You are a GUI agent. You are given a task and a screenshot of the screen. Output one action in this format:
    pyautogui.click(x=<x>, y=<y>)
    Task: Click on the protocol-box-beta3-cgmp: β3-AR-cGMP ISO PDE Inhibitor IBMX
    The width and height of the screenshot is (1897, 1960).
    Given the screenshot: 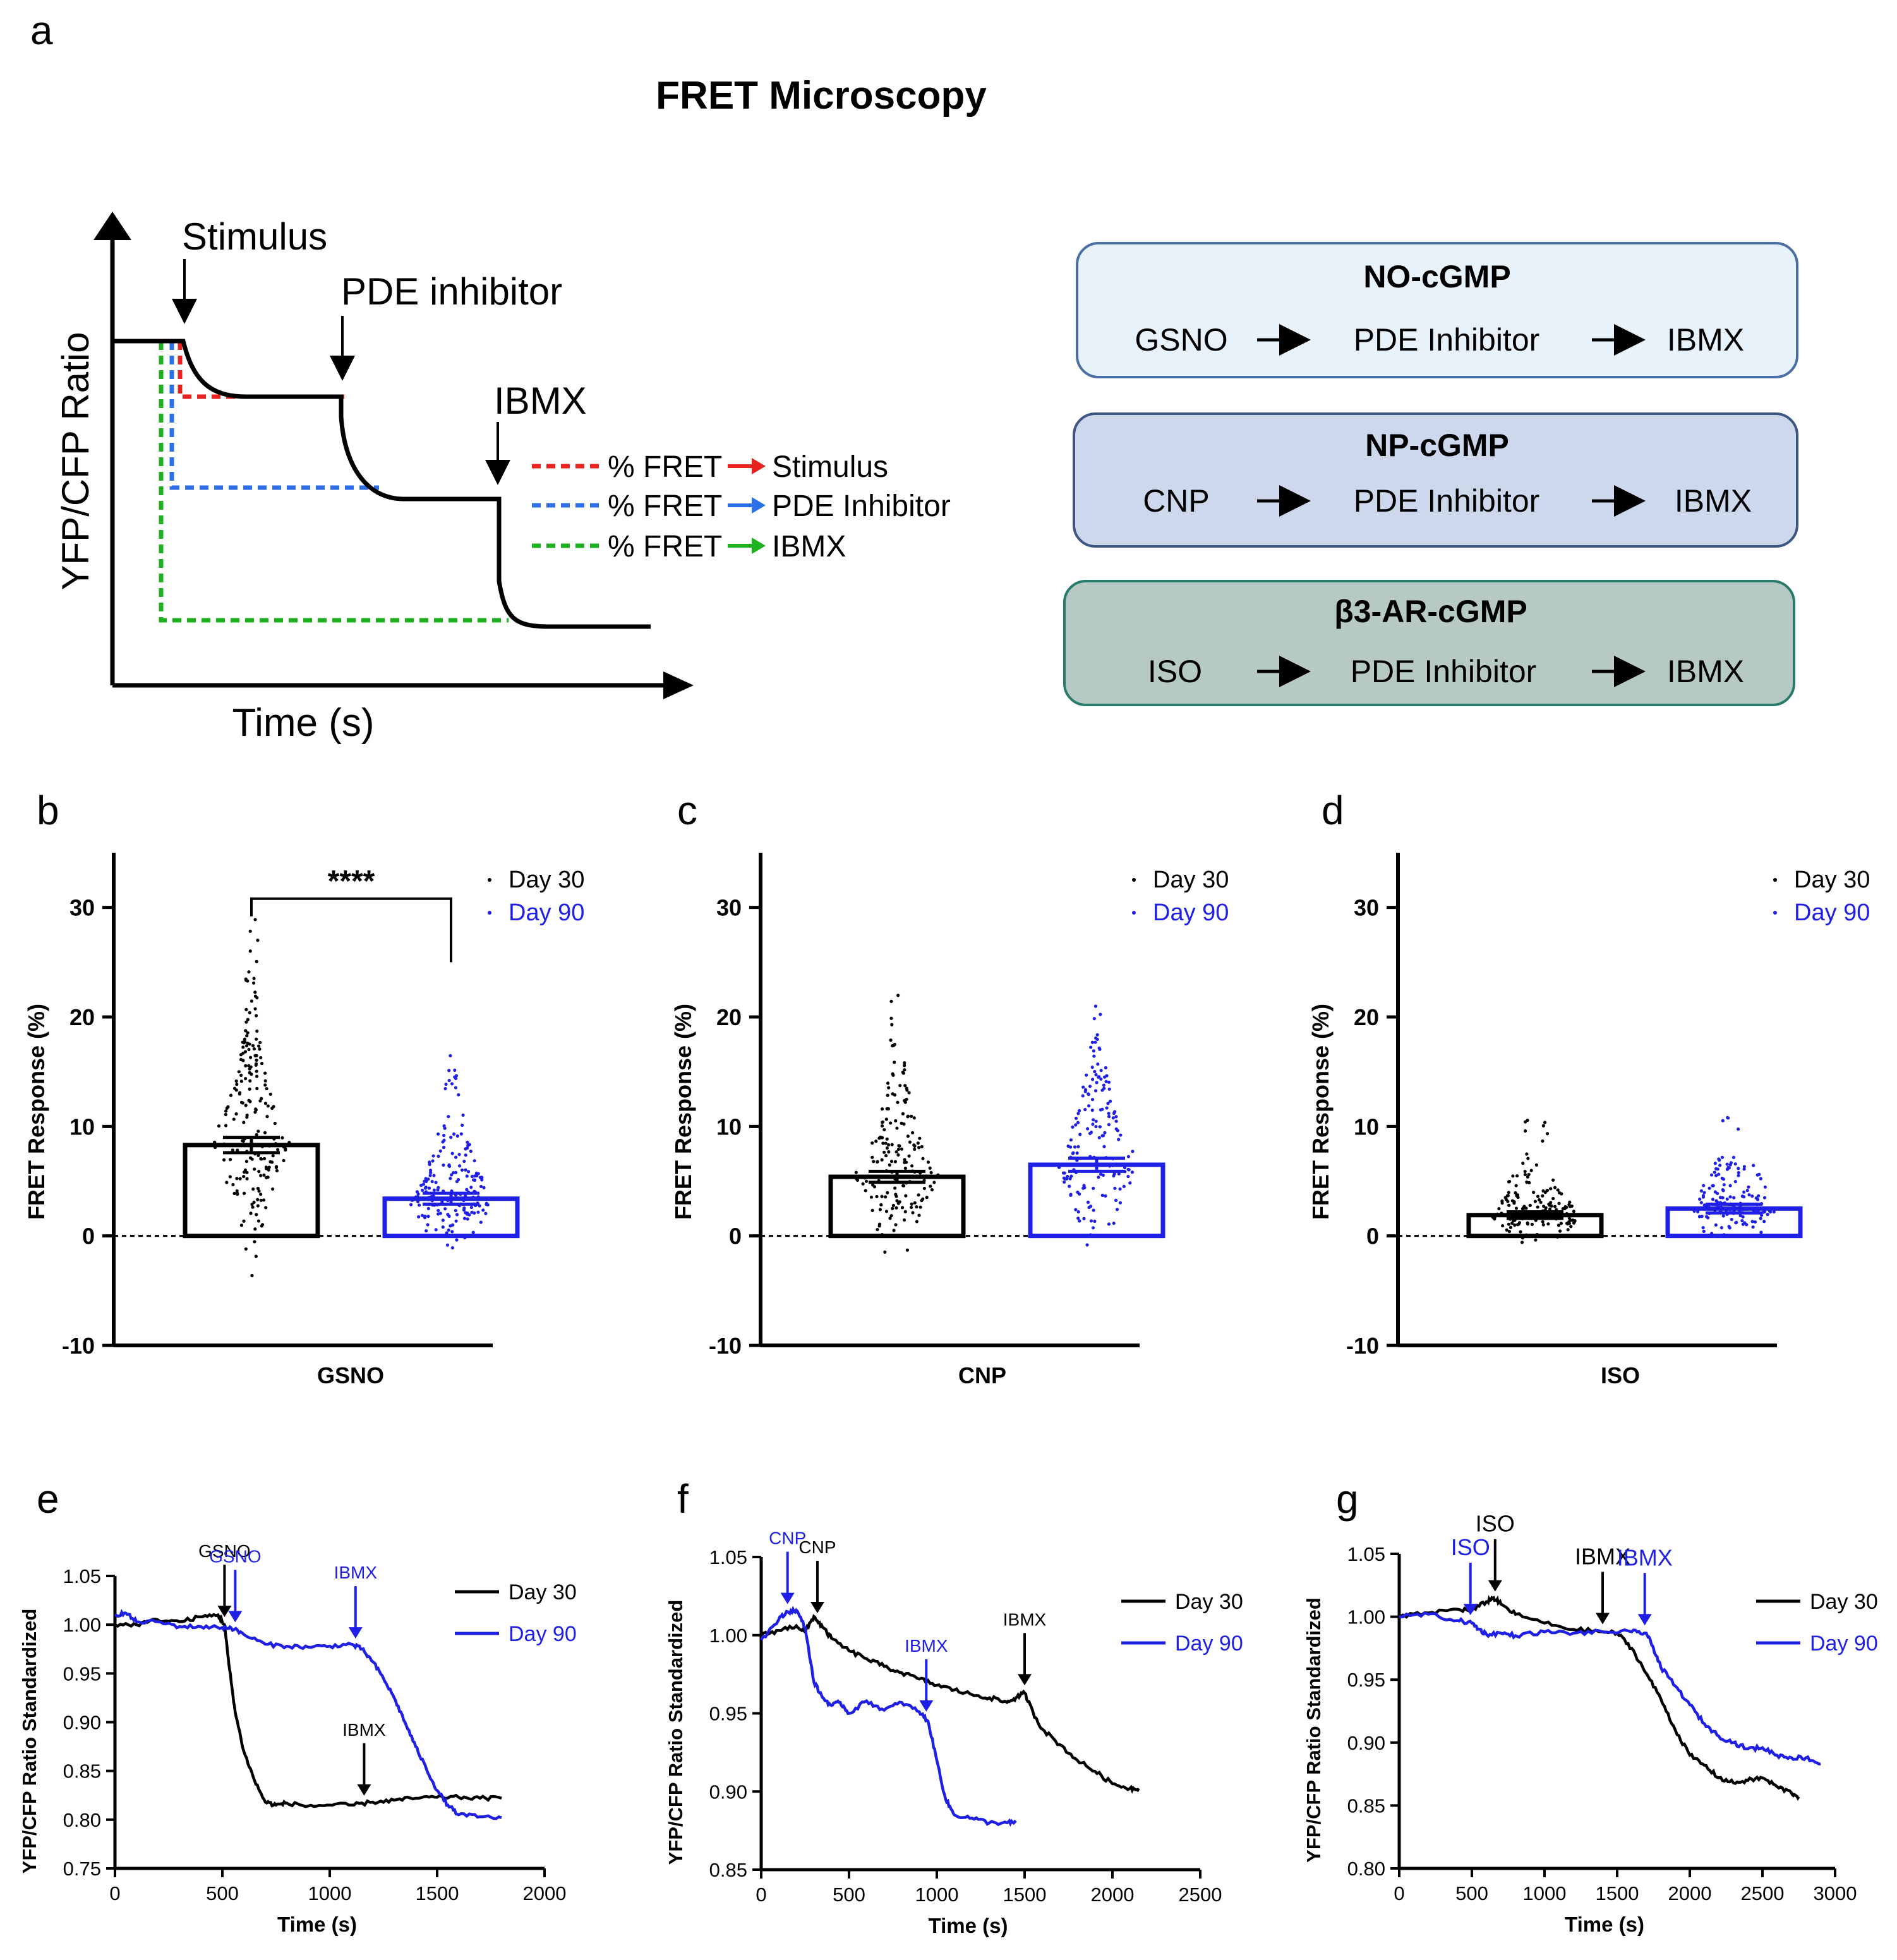 What is the action you would take?
    pyautogui.click(x=1429, y=643)
    